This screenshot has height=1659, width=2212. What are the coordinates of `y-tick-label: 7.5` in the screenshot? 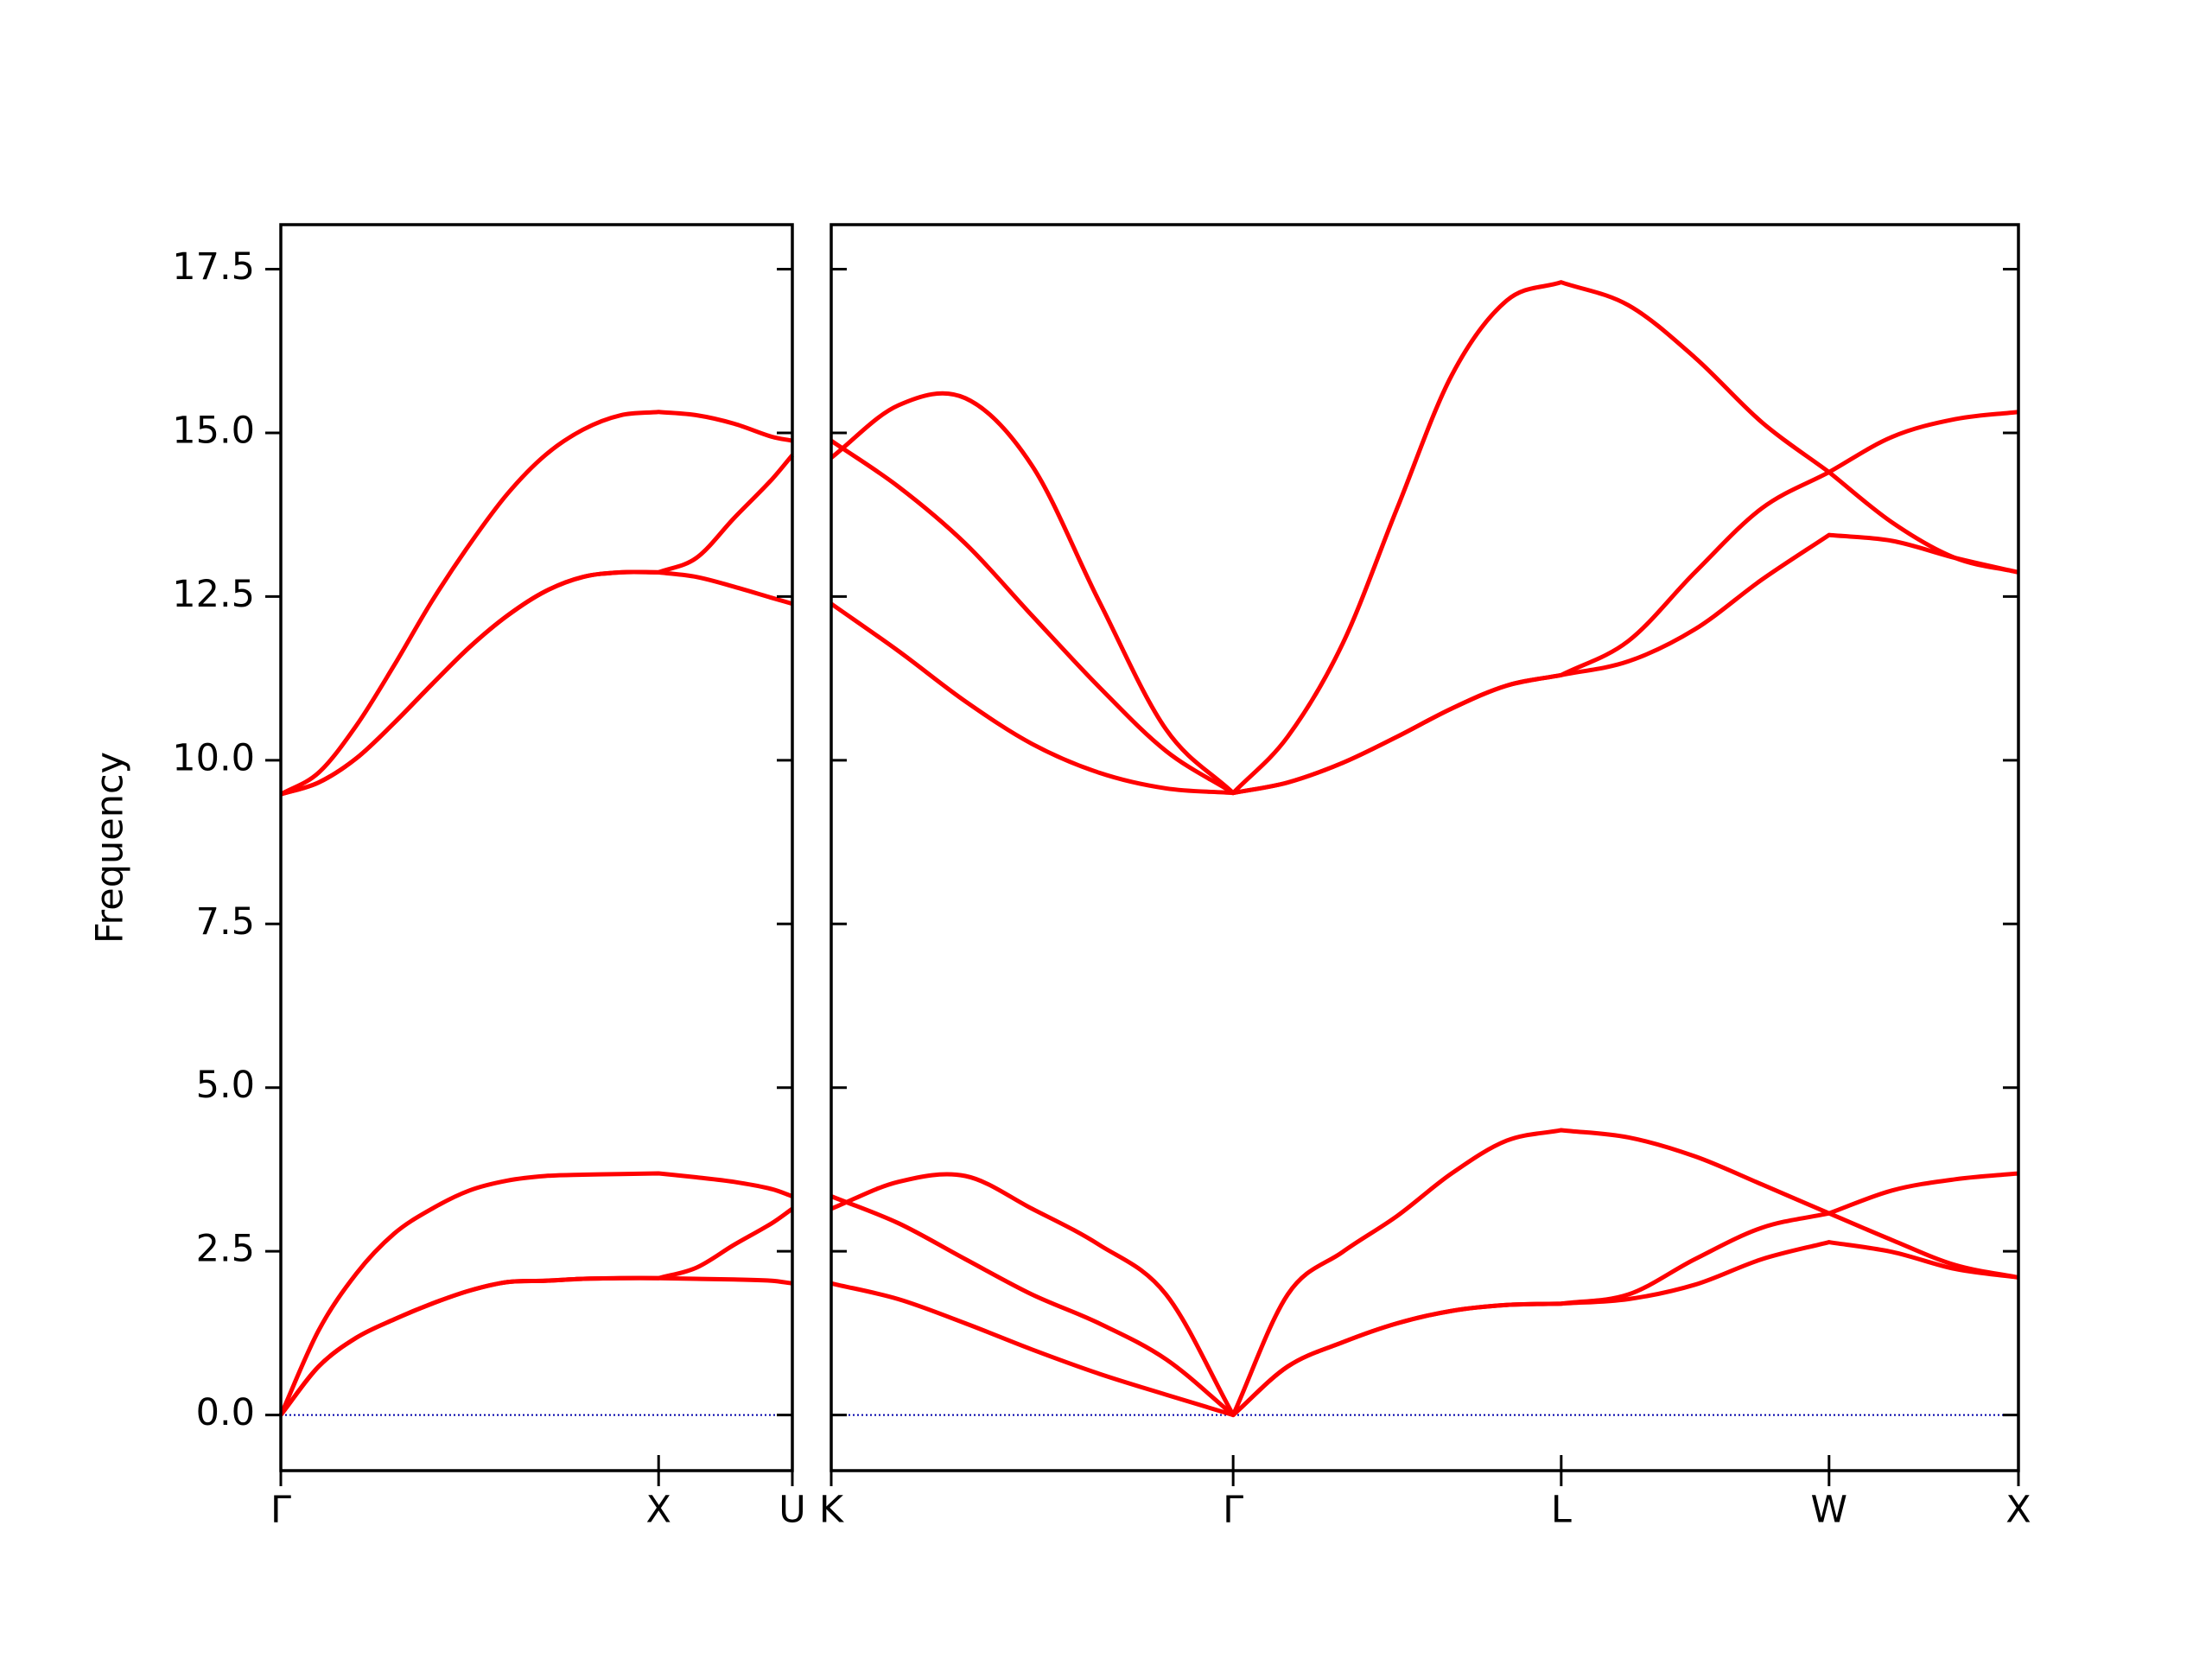 It's located at (225, 922).